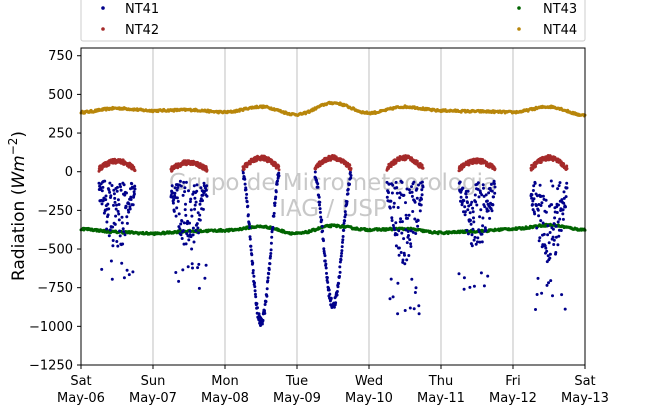 This screenshot has height=409, width=650. I want to click on x-tick-label-day: Sat, so click(80, 381).